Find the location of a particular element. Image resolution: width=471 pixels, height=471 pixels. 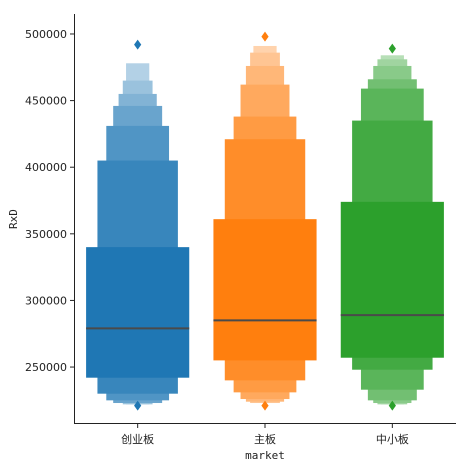

y-tick-label: 300000 is located at coordinates (46, 300).